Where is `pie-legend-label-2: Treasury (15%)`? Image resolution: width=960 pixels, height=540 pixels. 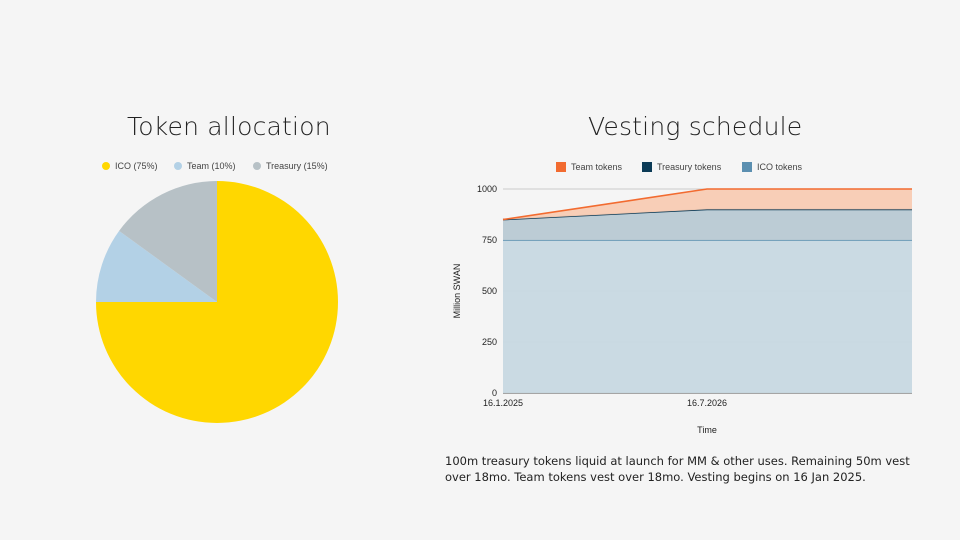 pie-legend-label-2: Treasury (15%) is located at coordinates (297, 166).